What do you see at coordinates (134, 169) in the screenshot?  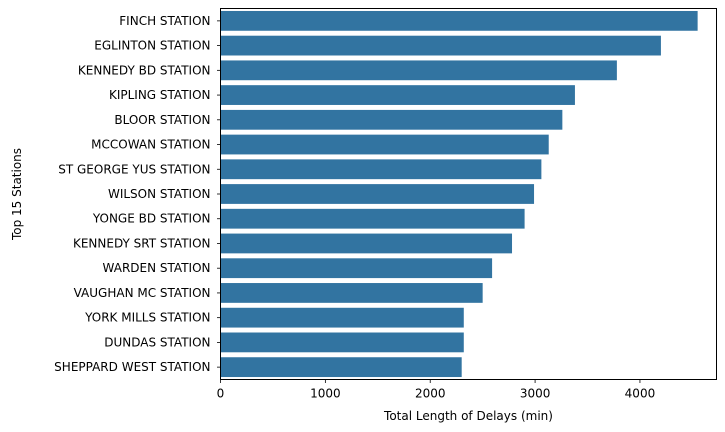 I see `y-tick-label: ST GEORGE YUS STATION` at bounding box center [134, 169].